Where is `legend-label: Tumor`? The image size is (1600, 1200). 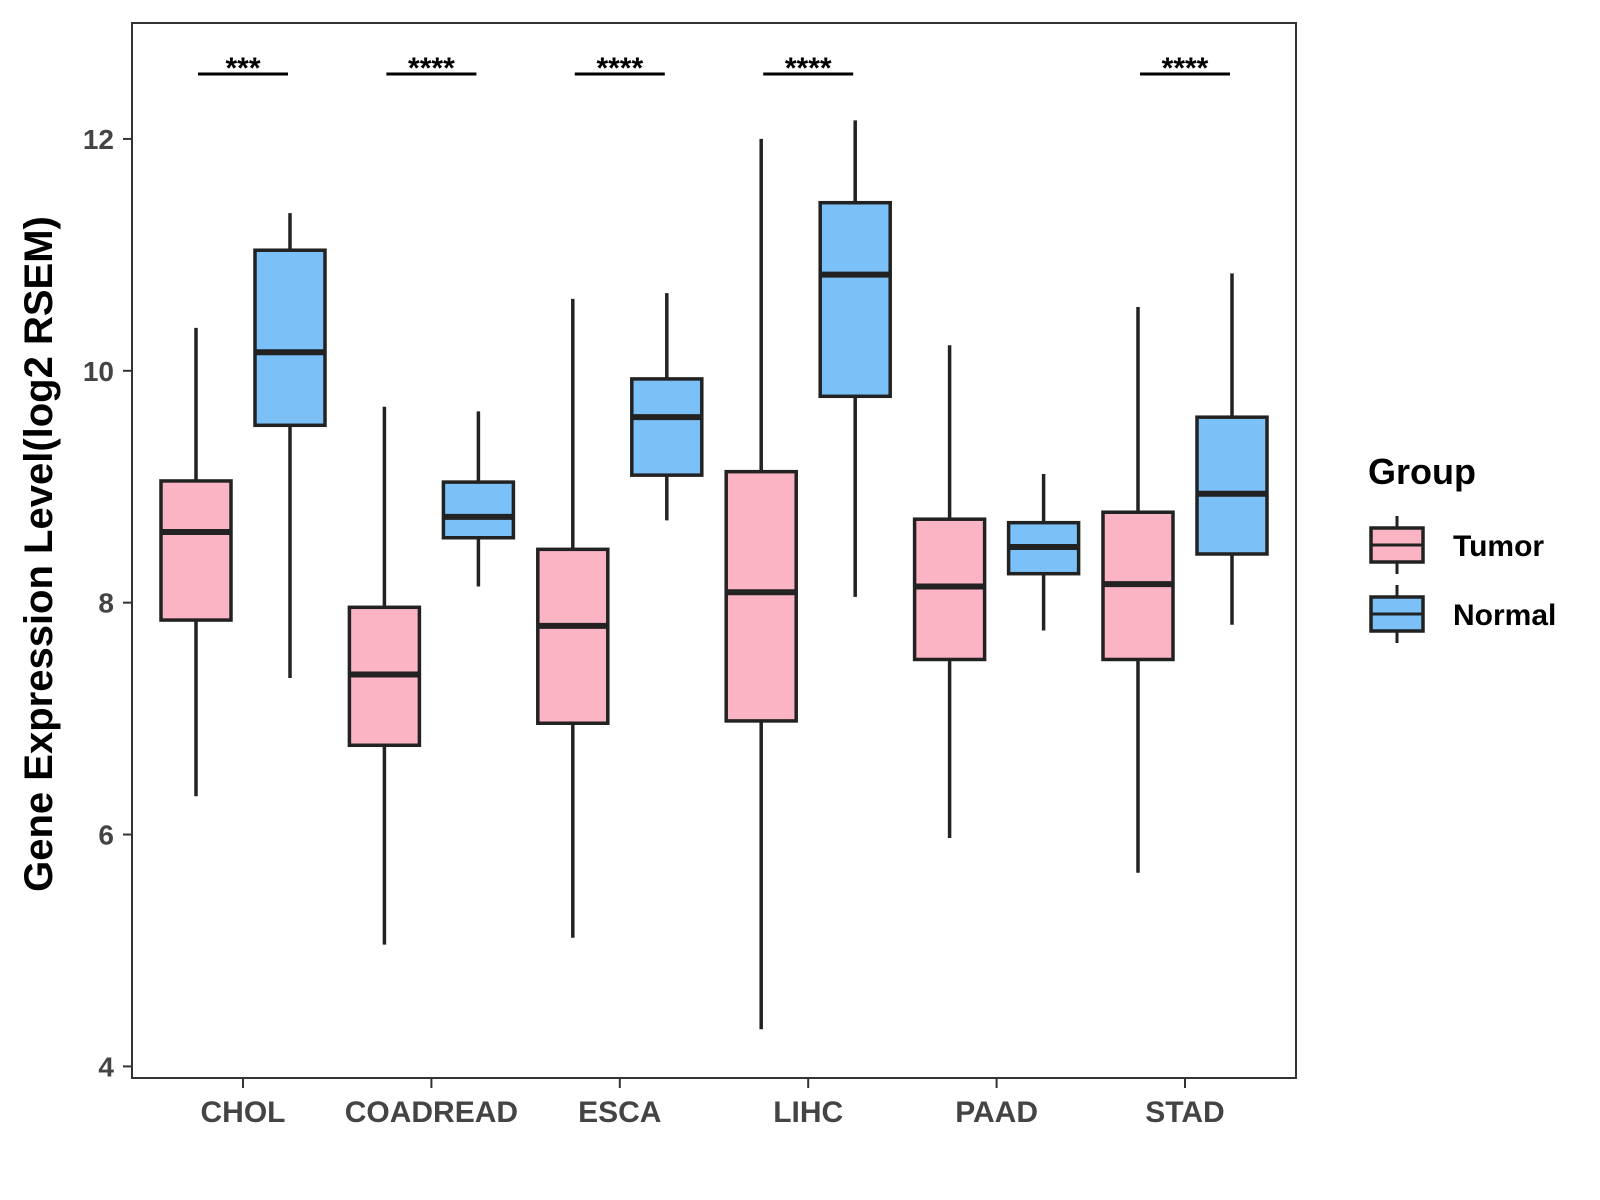
legend-label: Tumor is located at coordinates (1498, 546).